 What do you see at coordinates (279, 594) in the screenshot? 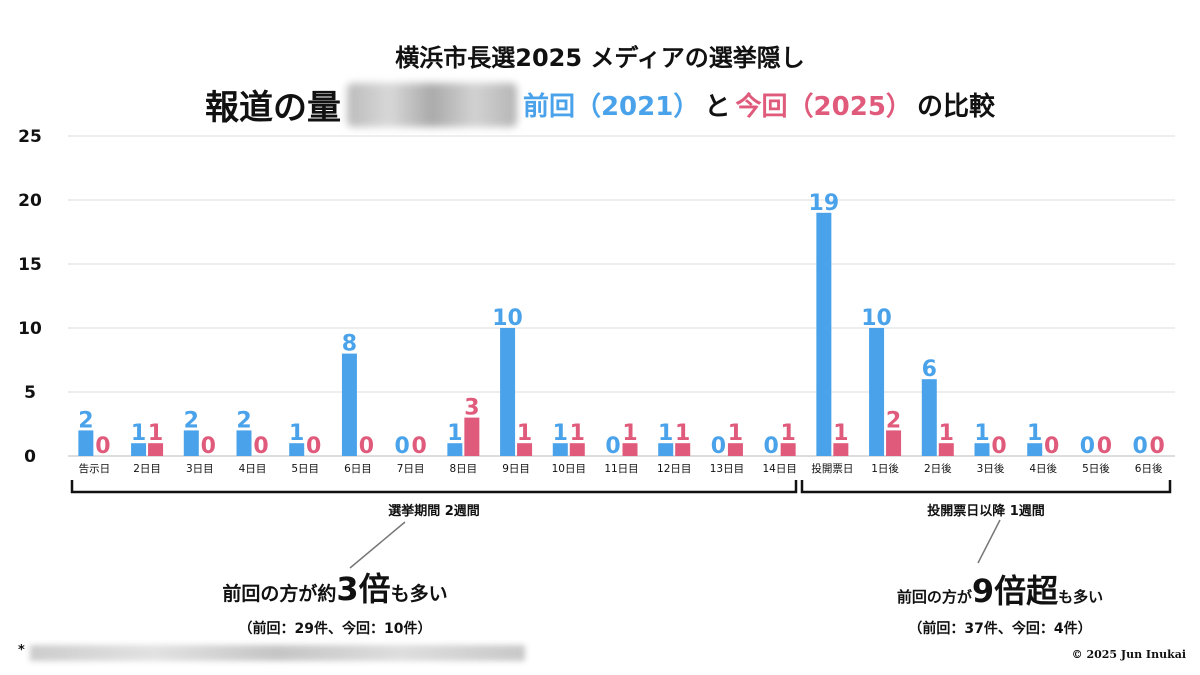
I see `note-left-pre: 前回の方が約` at bounding box center [279, 594].